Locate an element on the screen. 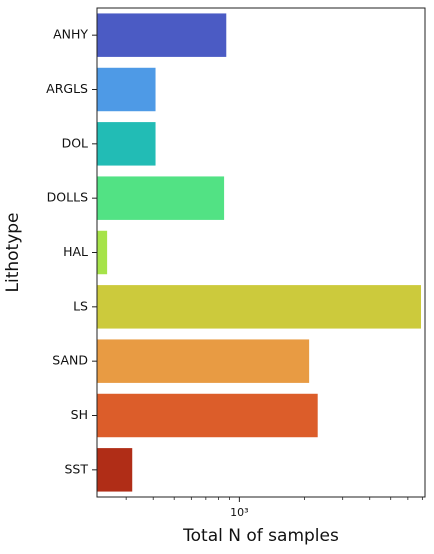  y-tick-label-sst: SST is located at coordinates (76, 468).